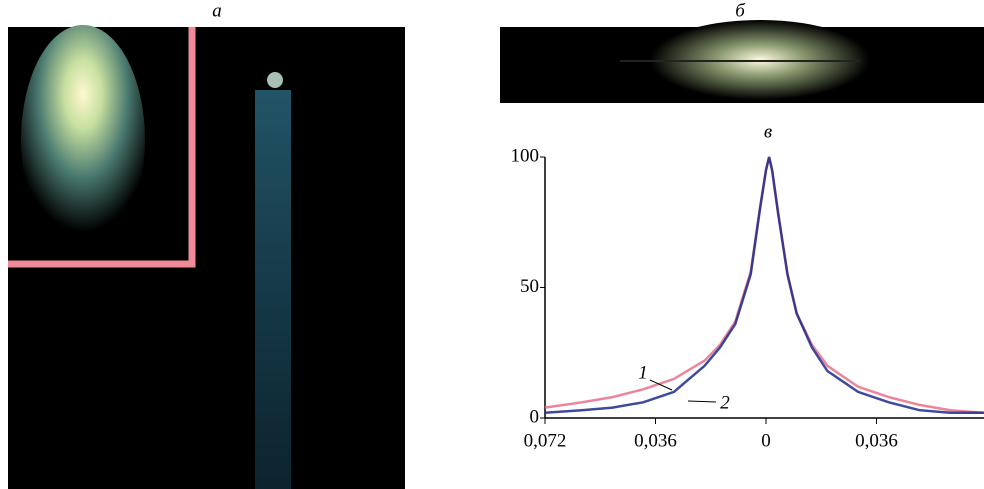  Describe the element at coordinates (529, 286) in the screenshot. I see `y-tick-label: 50` at that location.